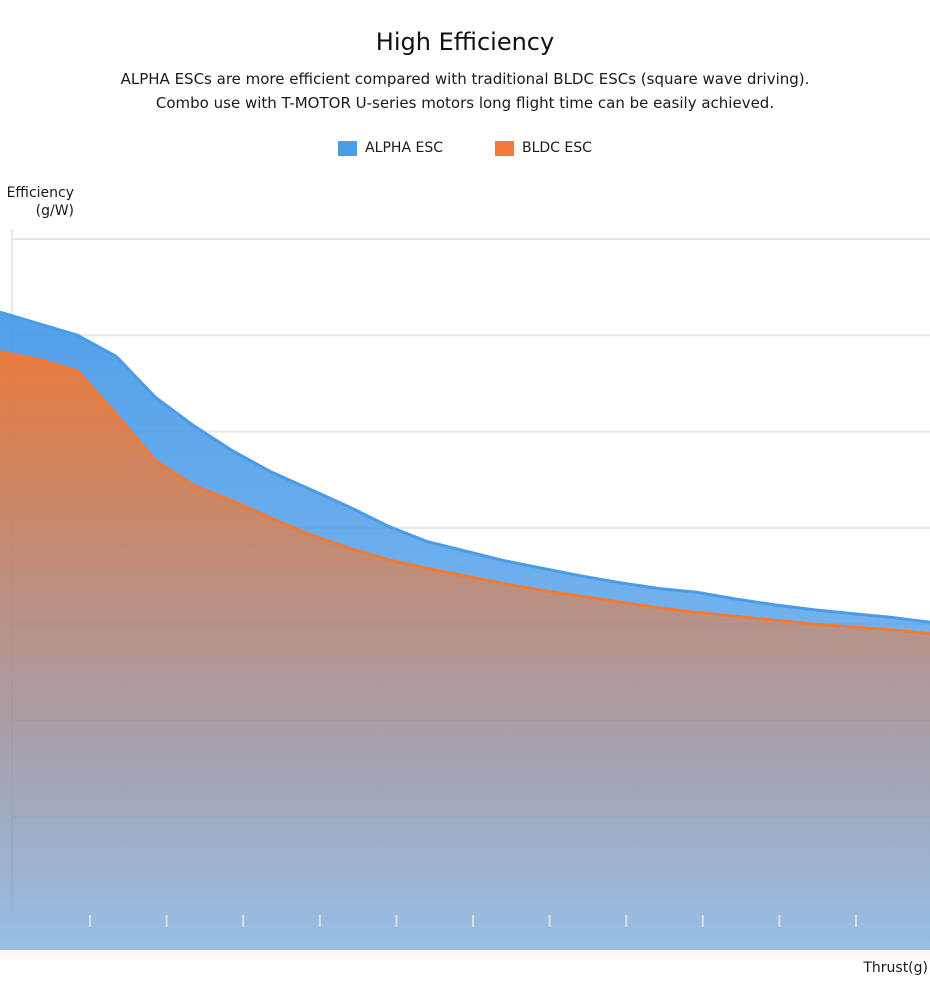 The image size is (930, 1008). Describe the element at coordinates (465, 42) in the screenshot. I see `chart-title: High Efficiency` at that location.